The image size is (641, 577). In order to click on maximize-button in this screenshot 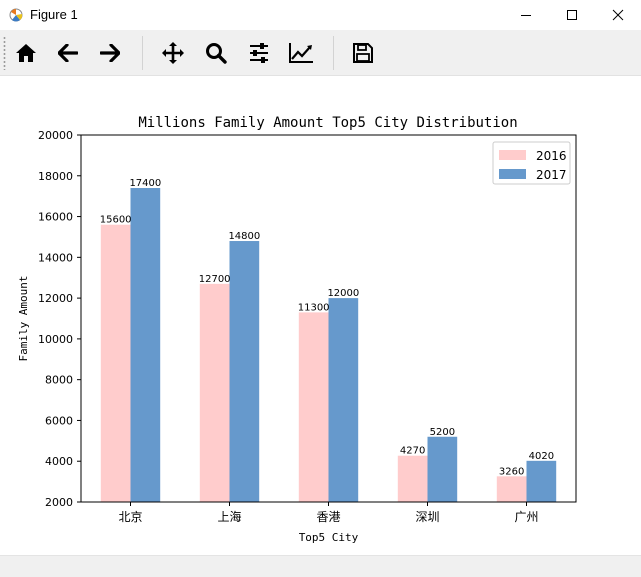, I will do `click(572, 15)`.